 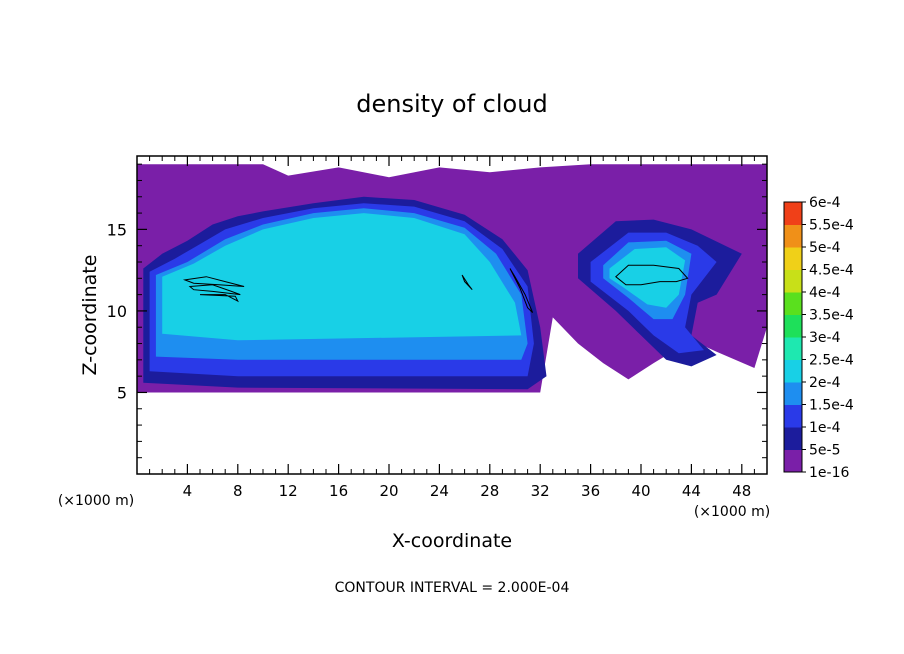 I want to click on contour-lines, so click(x=435, y=288).